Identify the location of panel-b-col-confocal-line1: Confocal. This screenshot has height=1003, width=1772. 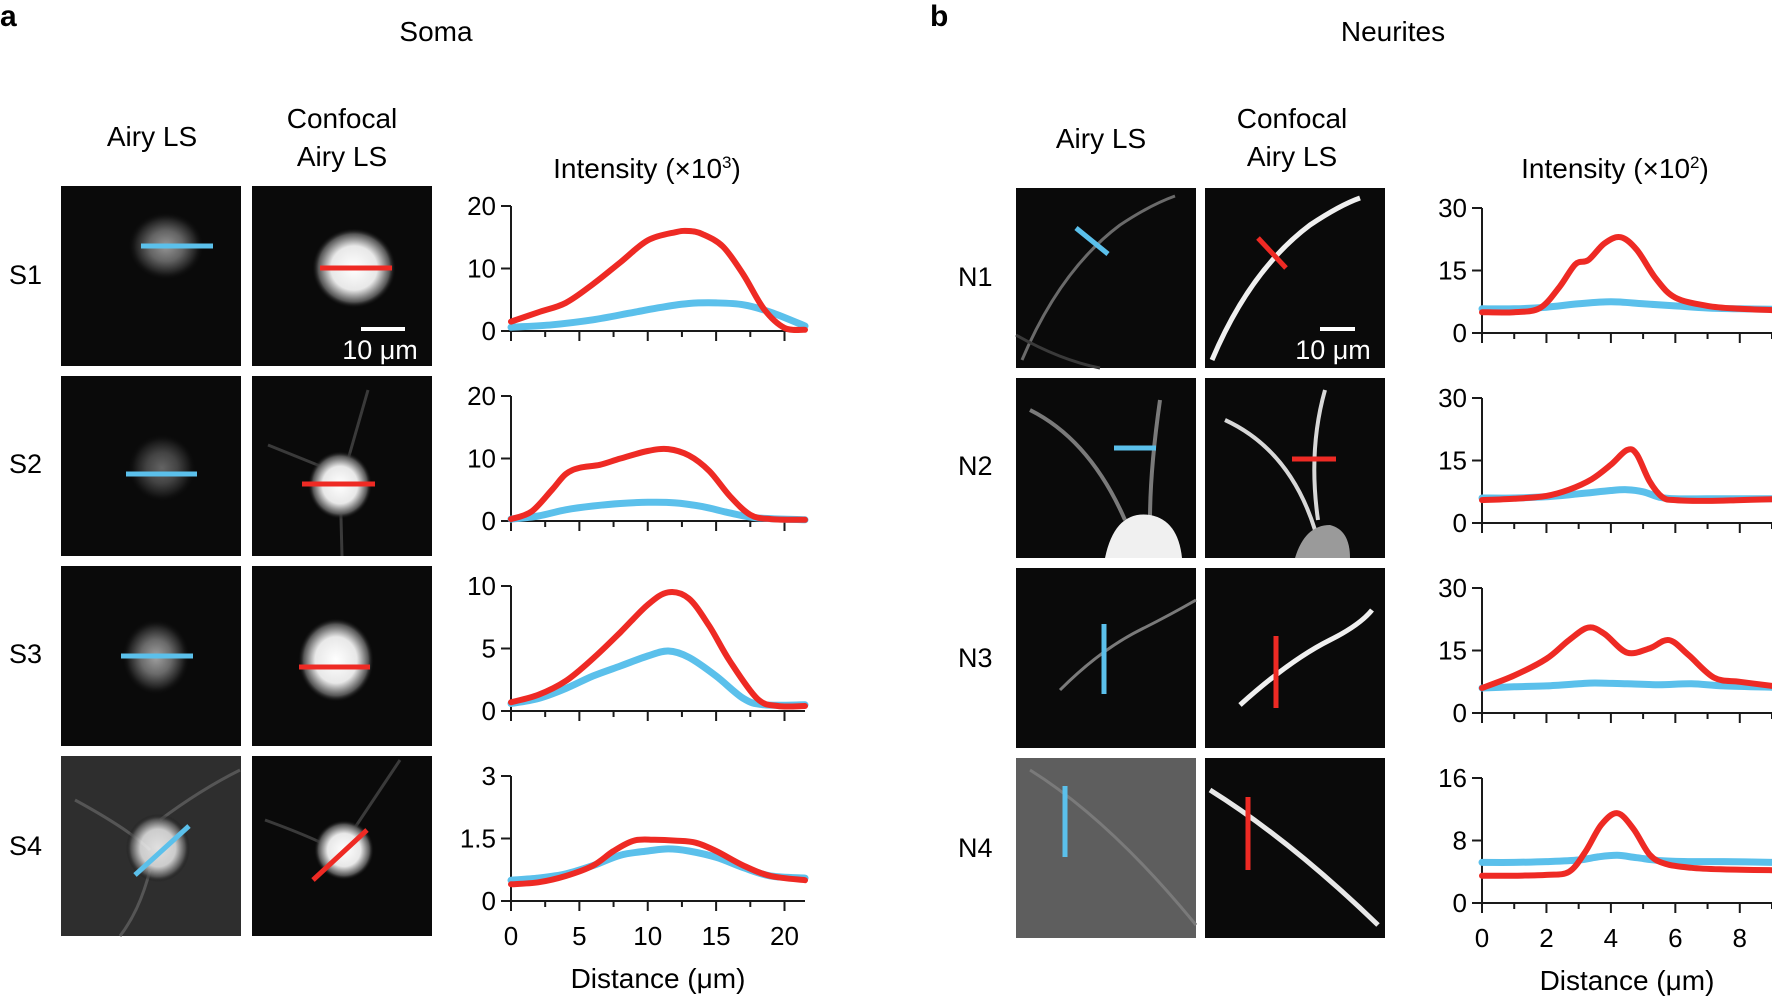
(1292, 118).